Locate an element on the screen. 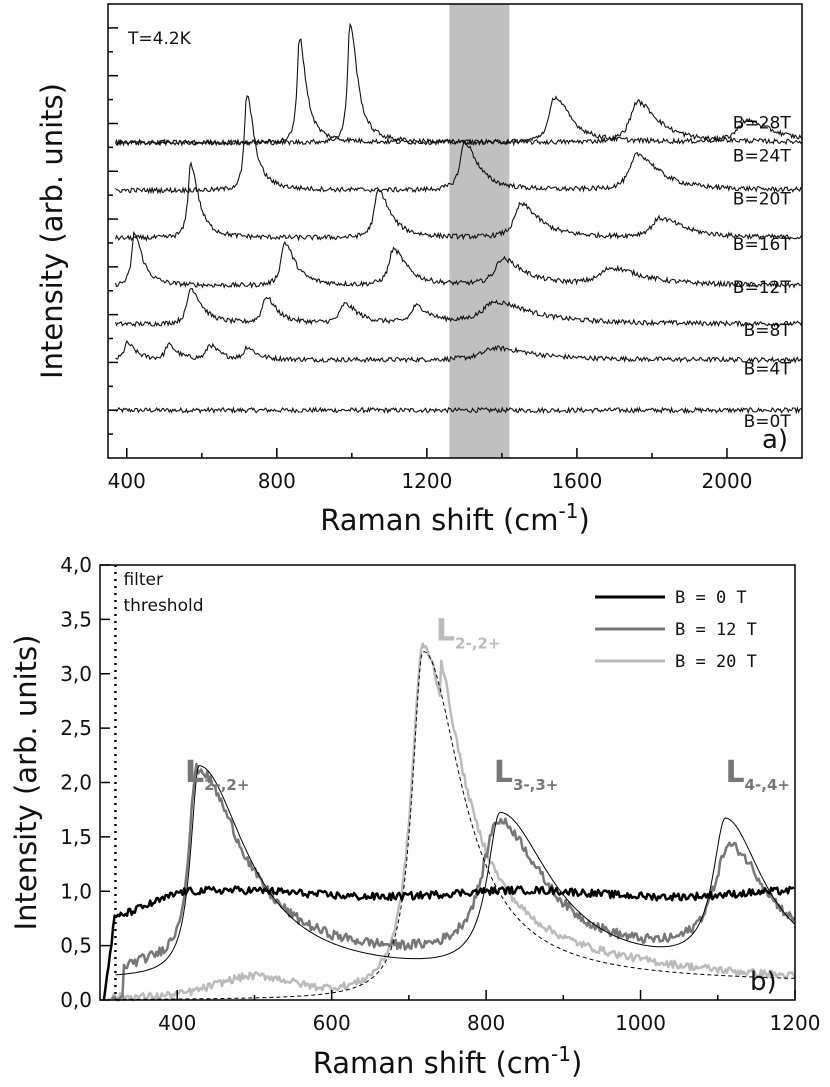 This screenshot has width=830, height=1087. y-tick-label-b: 4,0 is located at coordinates (76, 565).